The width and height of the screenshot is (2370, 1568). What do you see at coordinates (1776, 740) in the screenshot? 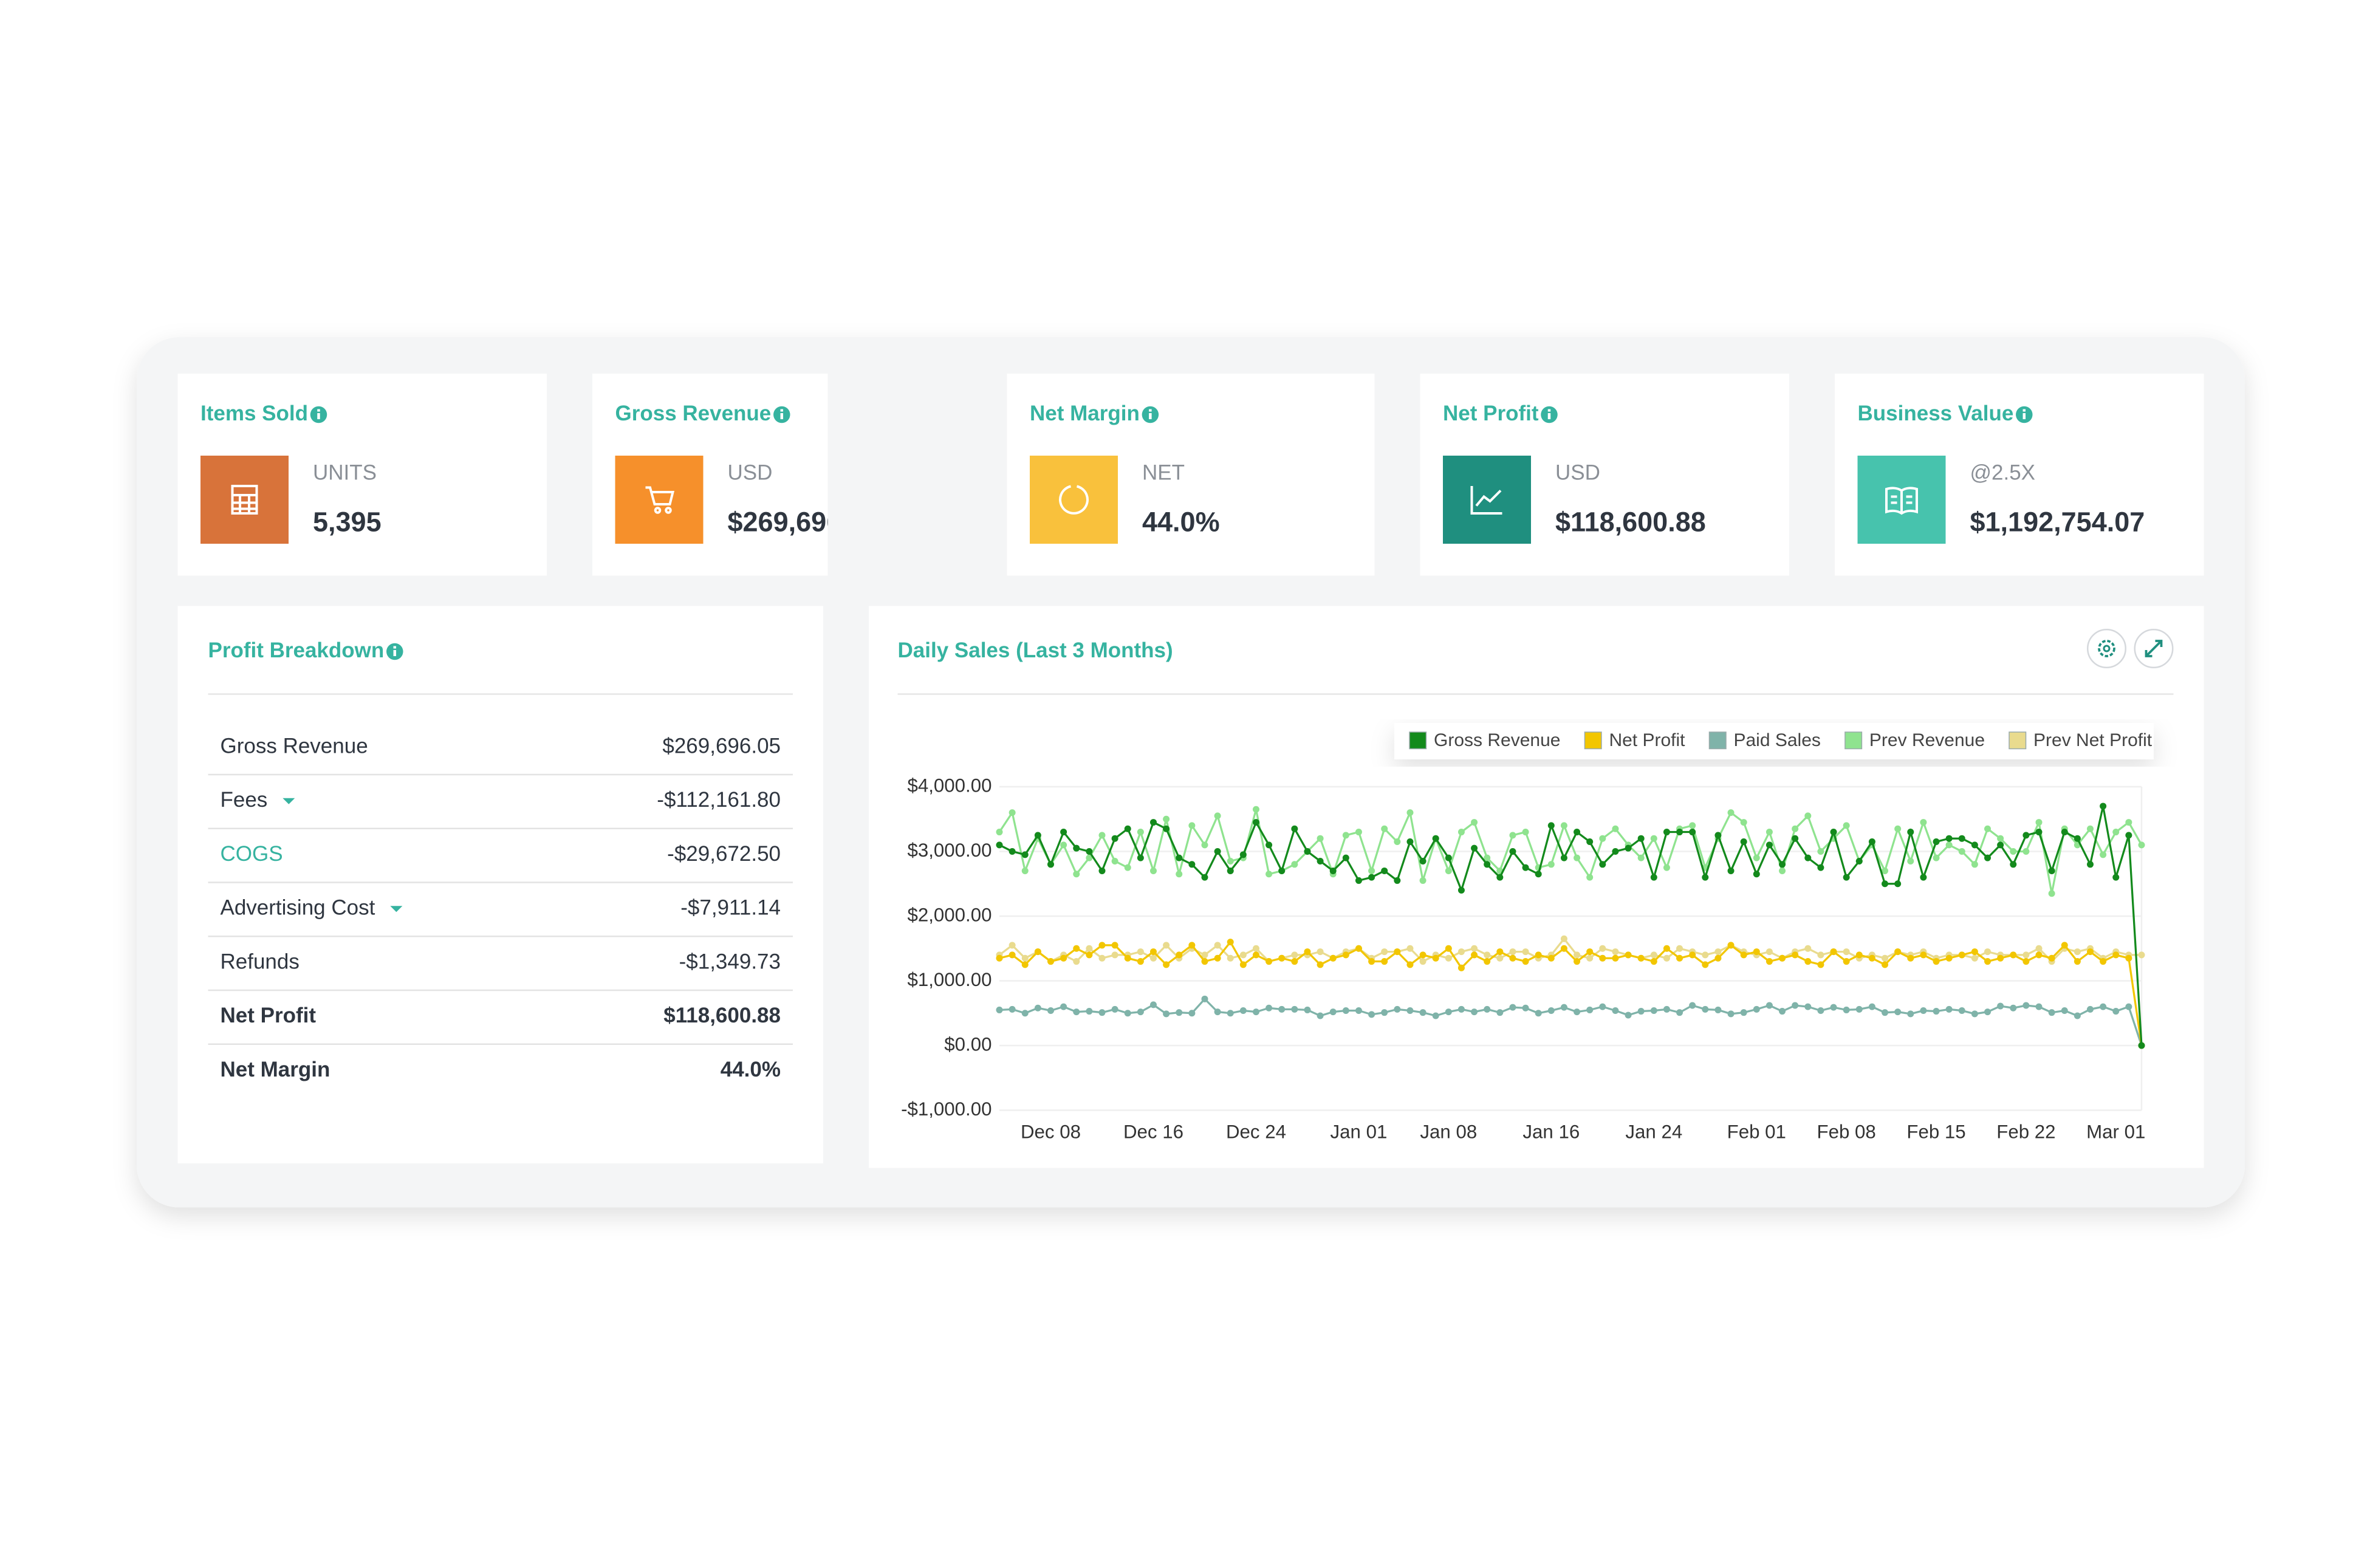
I see `legend-label: Paid Sales` at bounding box center [1776, 740].